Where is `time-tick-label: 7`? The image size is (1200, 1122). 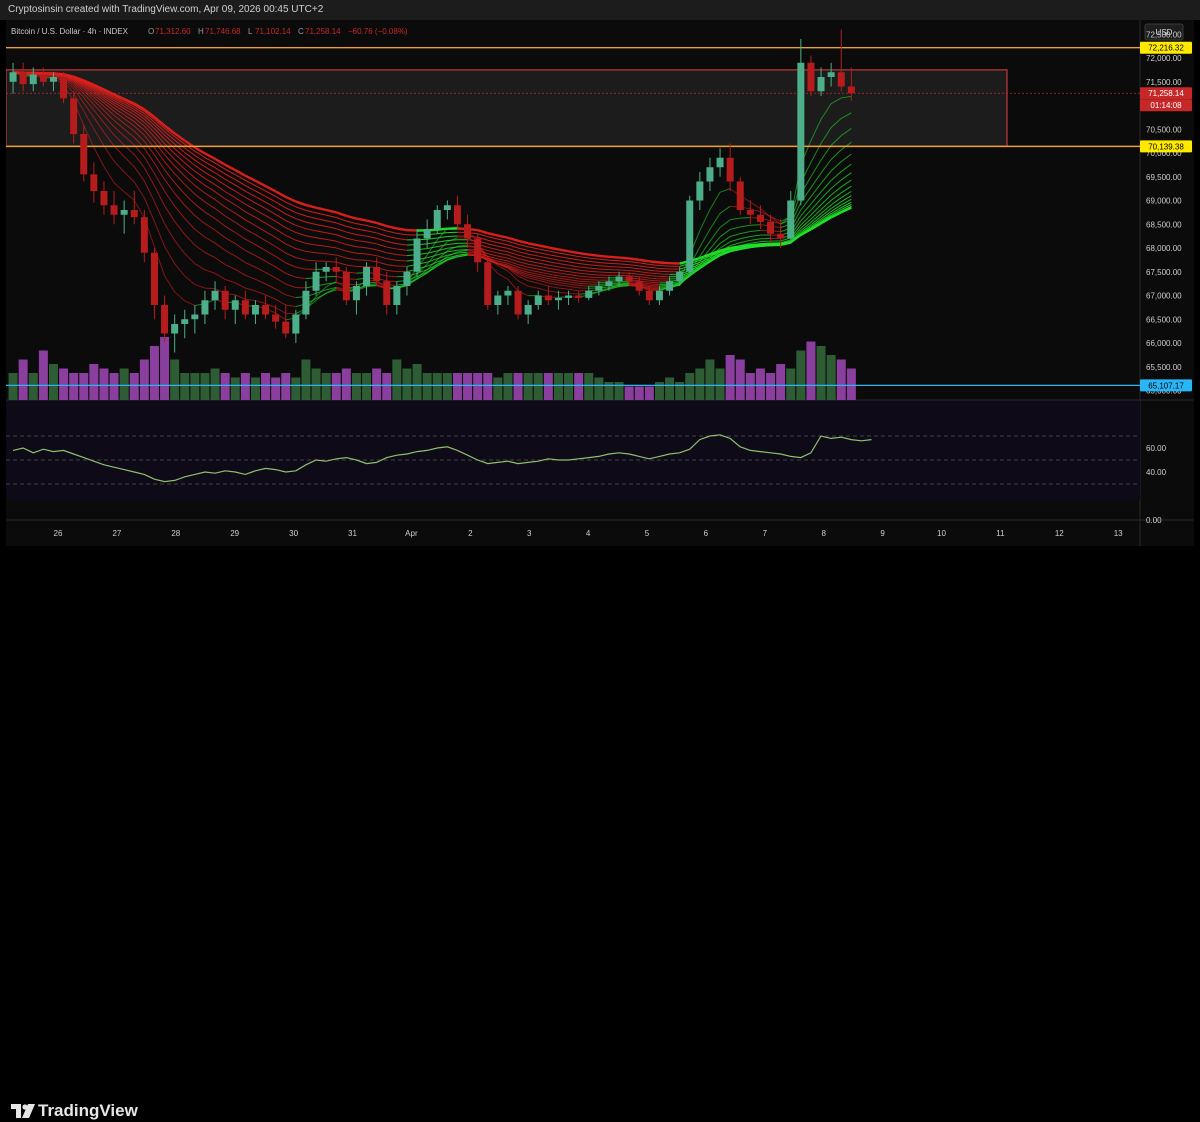
time-tick-label: 7 is located at coordinates (765, 533).